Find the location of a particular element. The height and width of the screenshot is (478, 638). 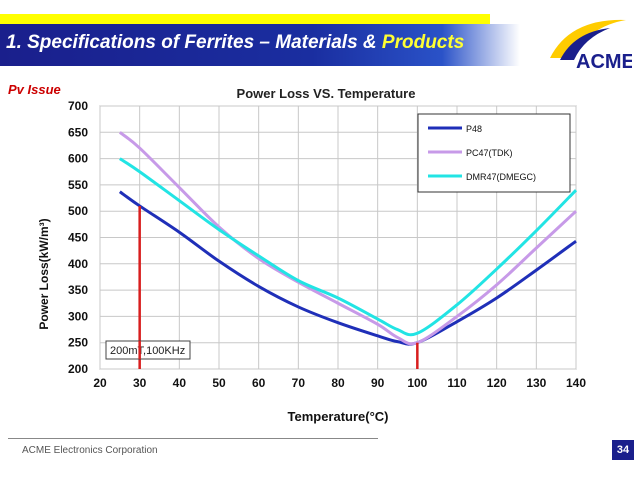

x-tick-label: 100 is located at coordinates (417, 383).